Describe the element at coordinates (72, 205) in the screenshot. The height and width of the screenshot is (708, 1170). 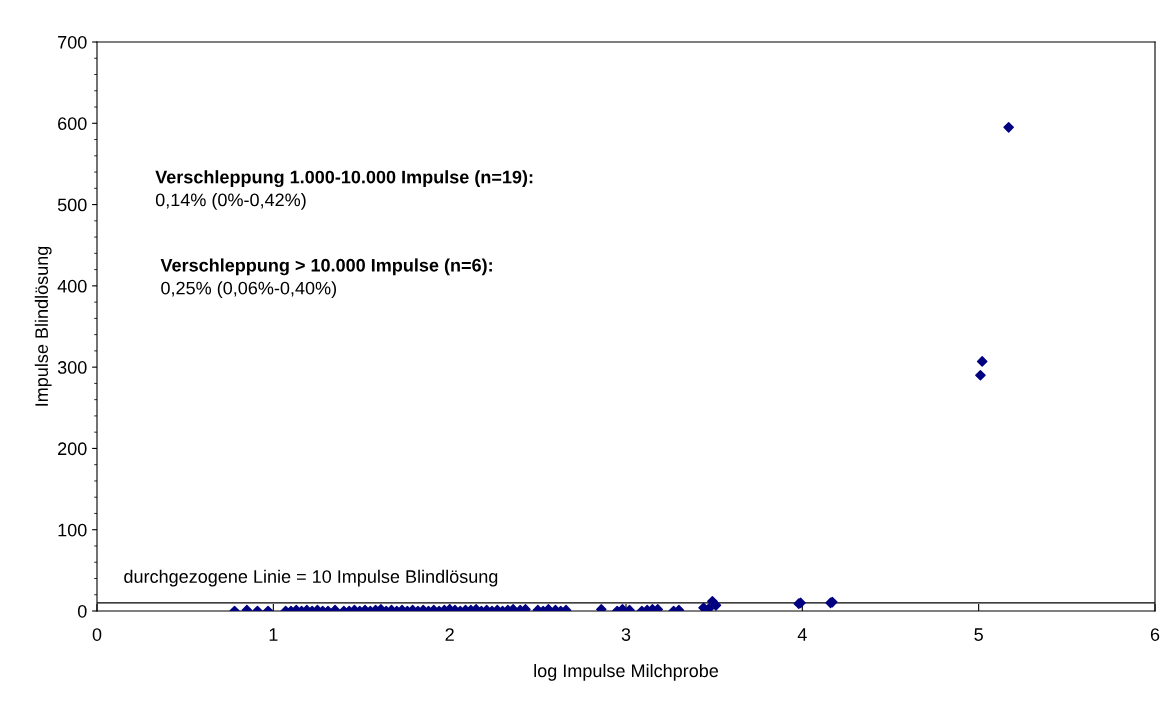
I see `y-tick-label: 500` at that location.